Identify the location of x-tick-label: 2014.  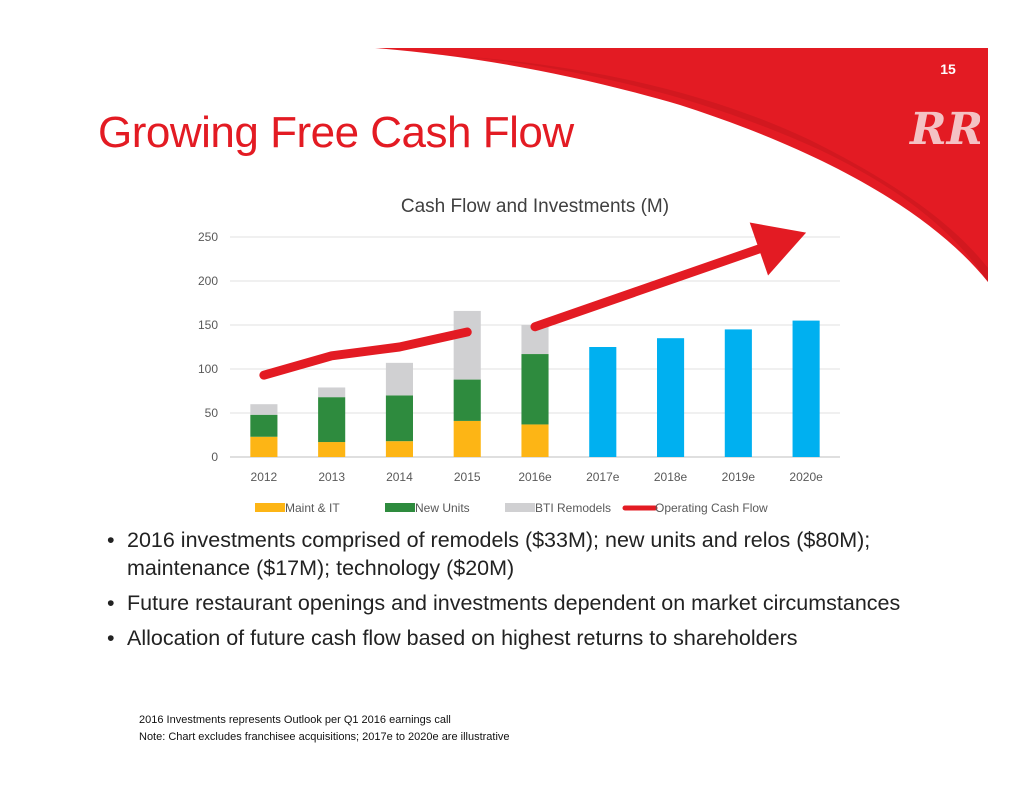
(399, 477).